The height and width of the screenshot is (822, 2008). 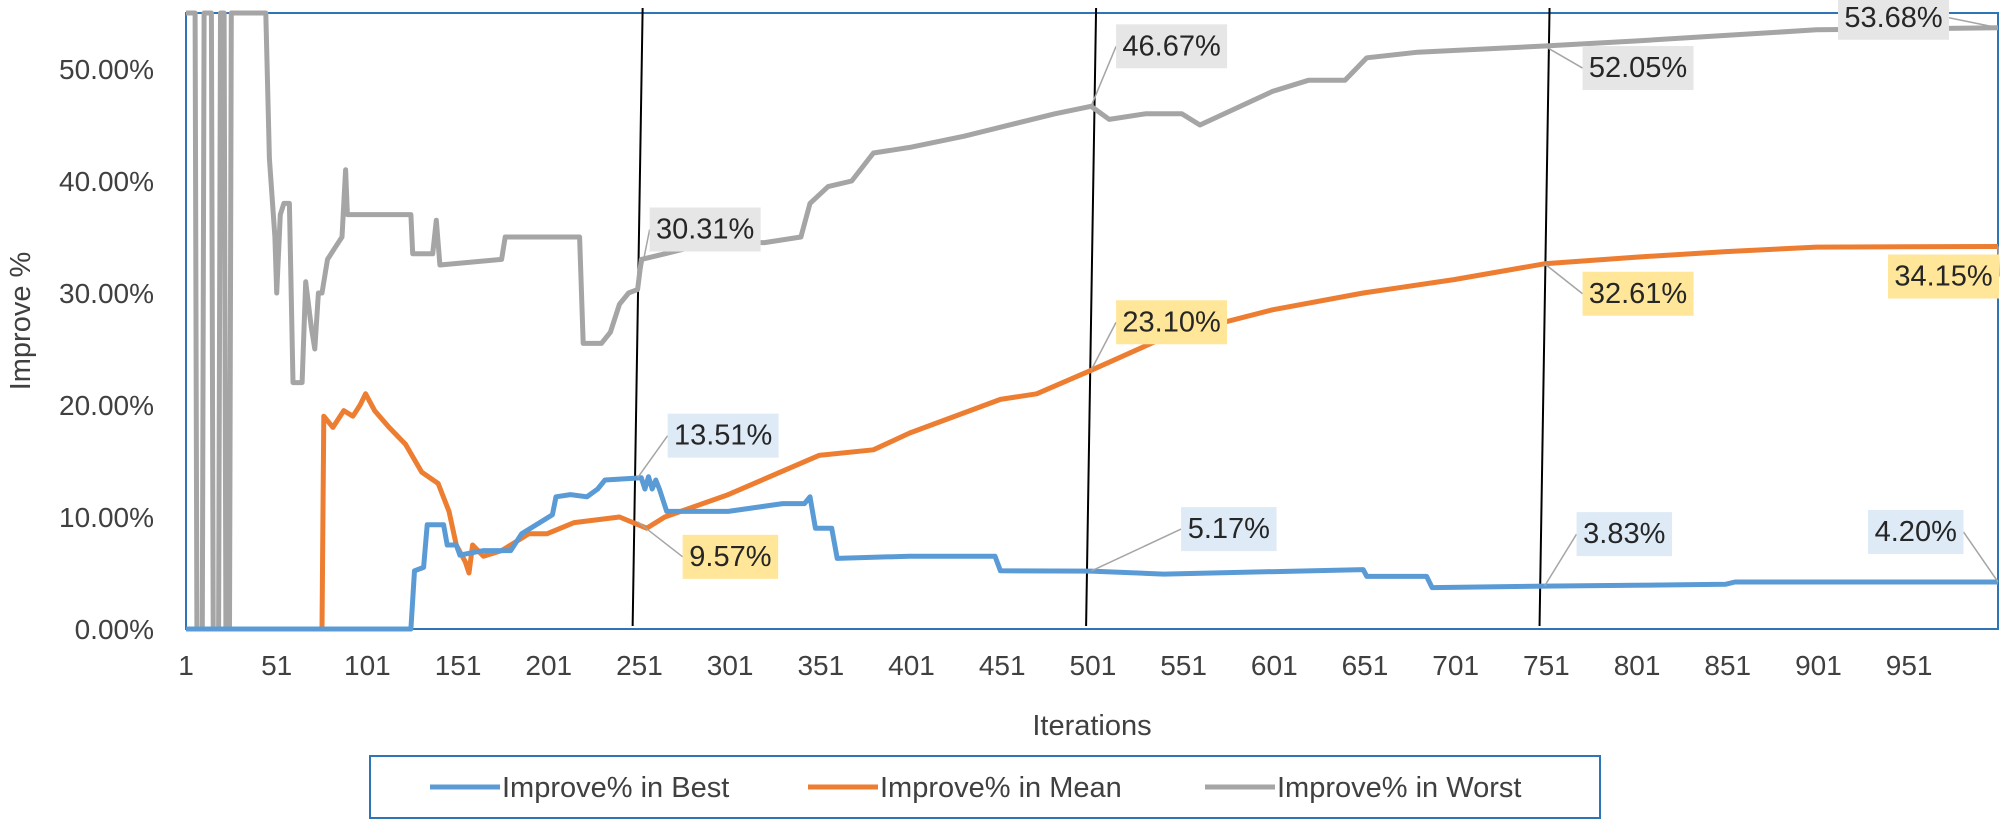 I want to click on data-label: 52.05%, so click(x=1638, y=68).